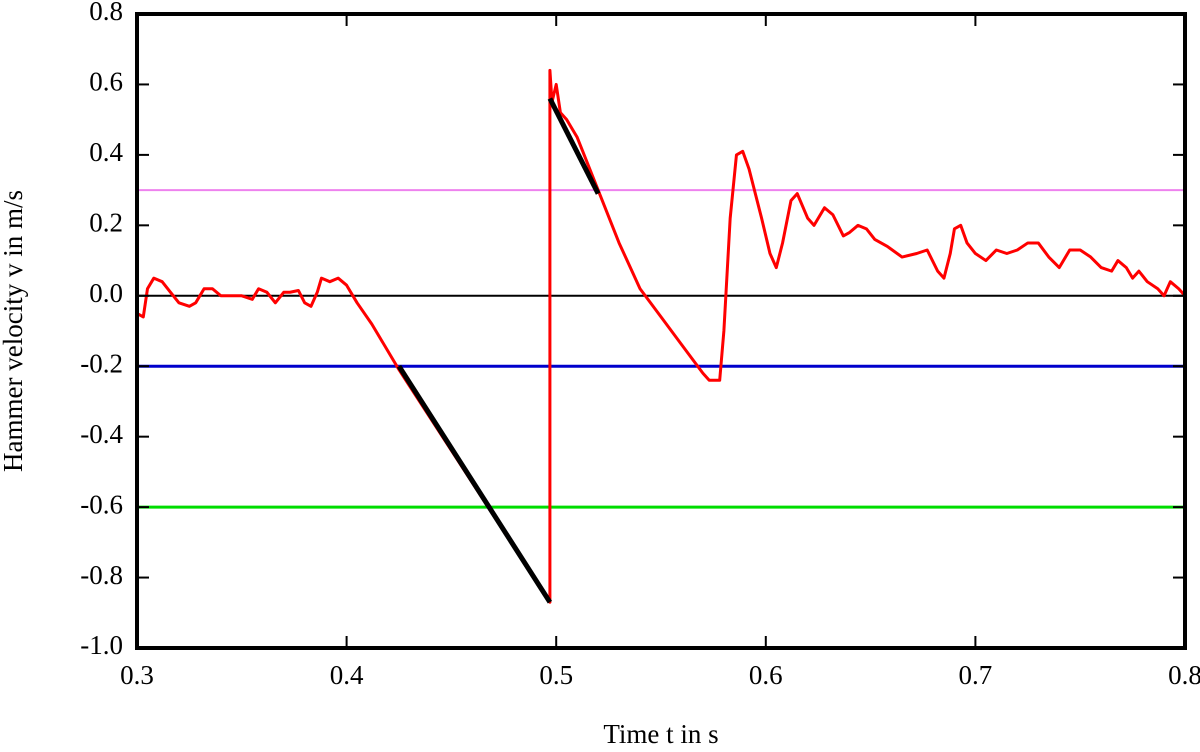 The image size is (1200, 752). Describe the element at coordinates (137, 675) in the screenshot. I see `x-tick-label: 0.3` at that location.